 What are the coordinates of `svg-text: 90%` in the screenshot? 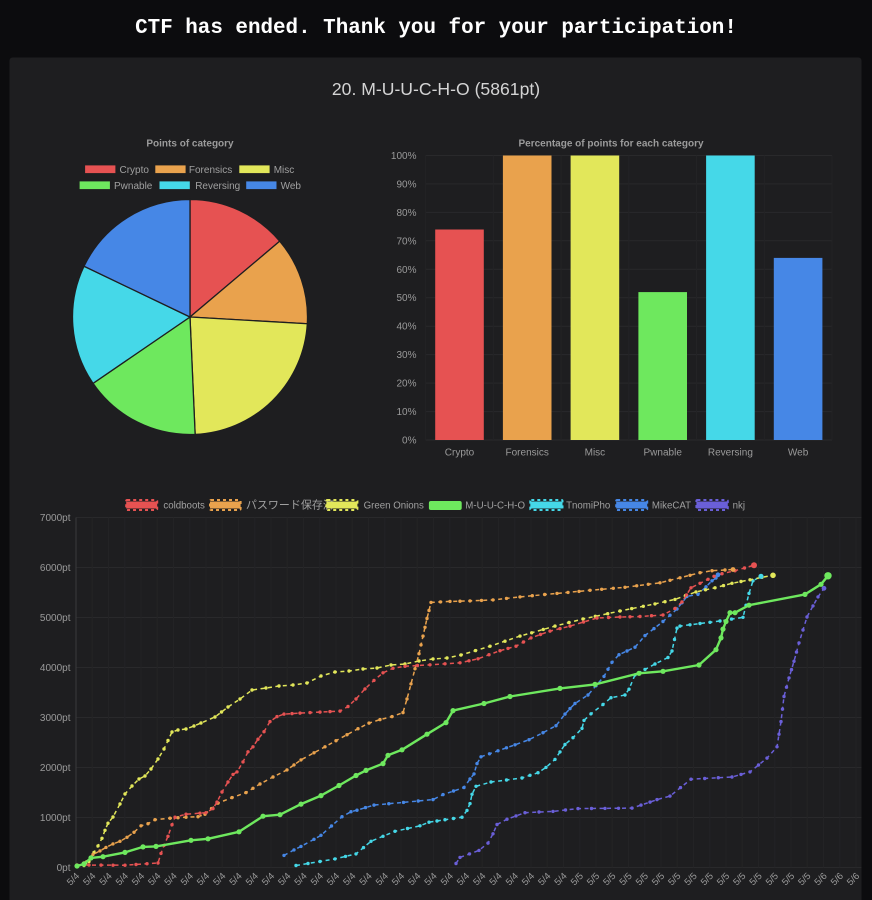 It's located at (406, 184).